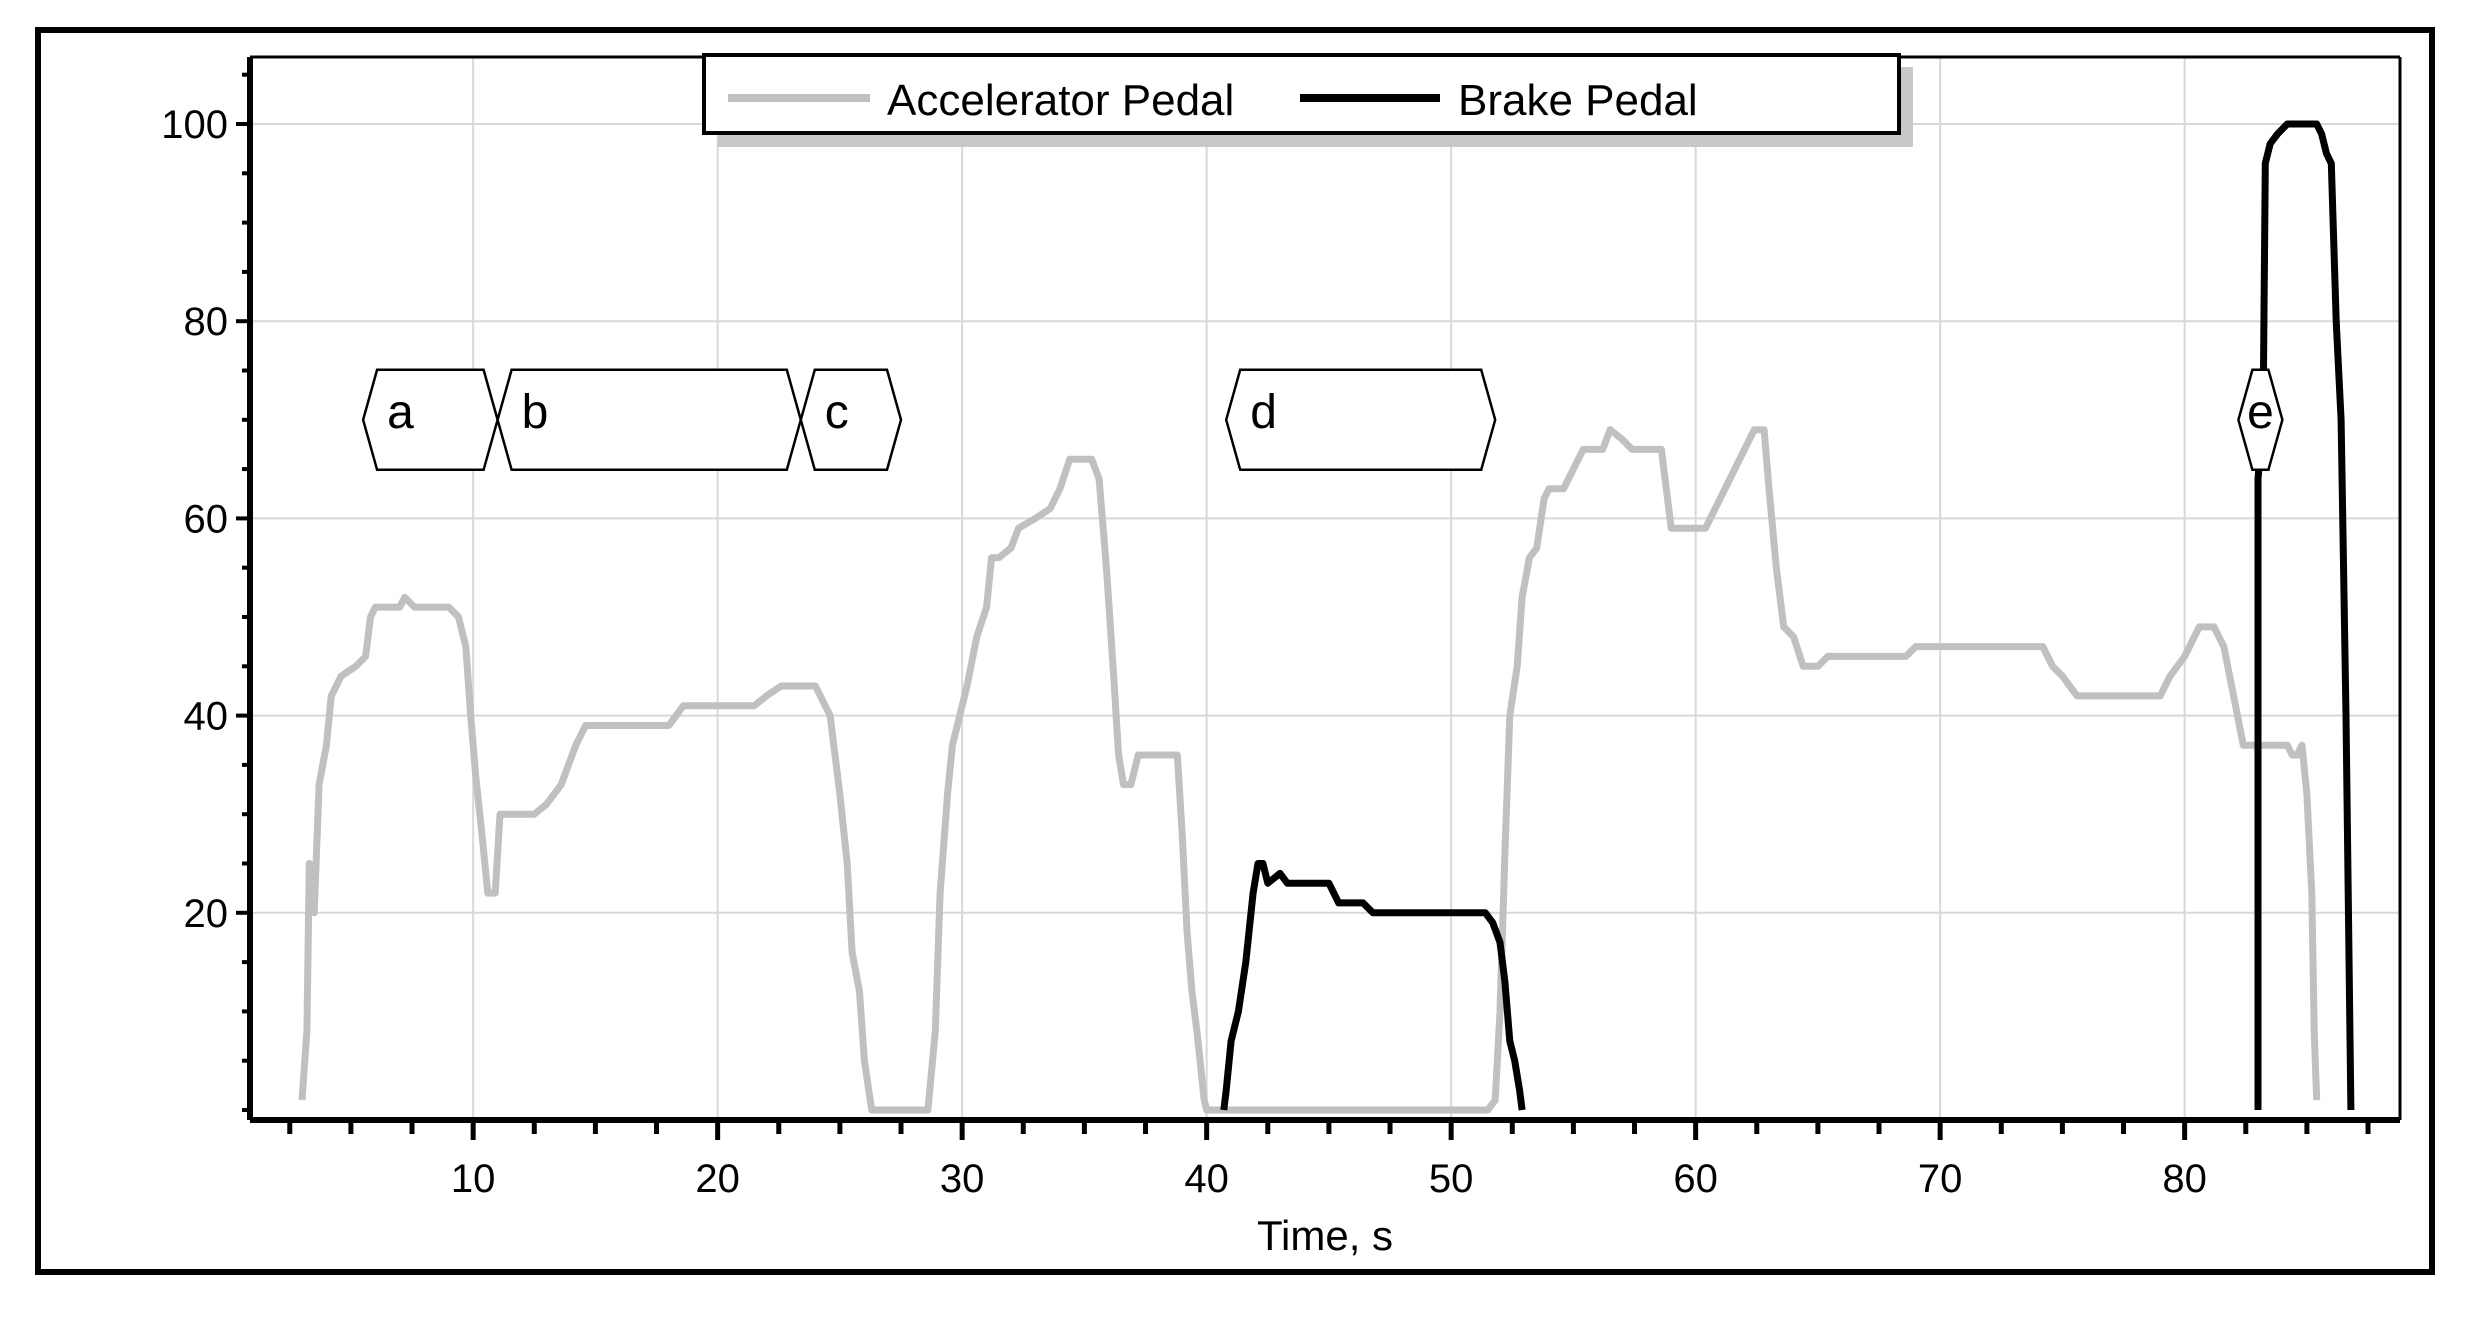 Image resolution: width=2479 pixels, height=1318 pixels. I want to click on phase-label-e: e, so click(2260, 412).